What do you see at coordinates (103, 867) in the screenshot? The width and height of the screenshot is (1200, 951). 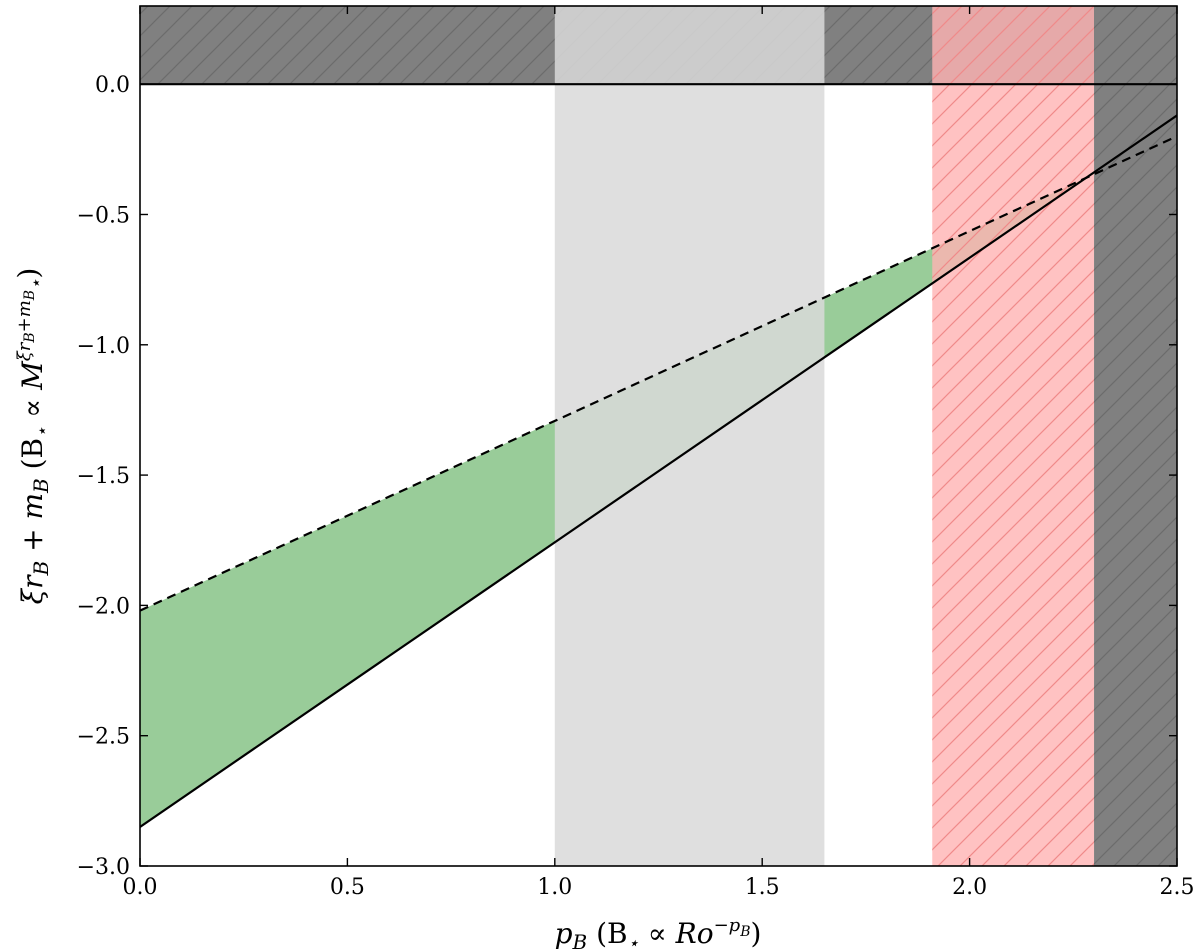 I see `y-tick-label: −3.0` at bounding box center [103, 867].